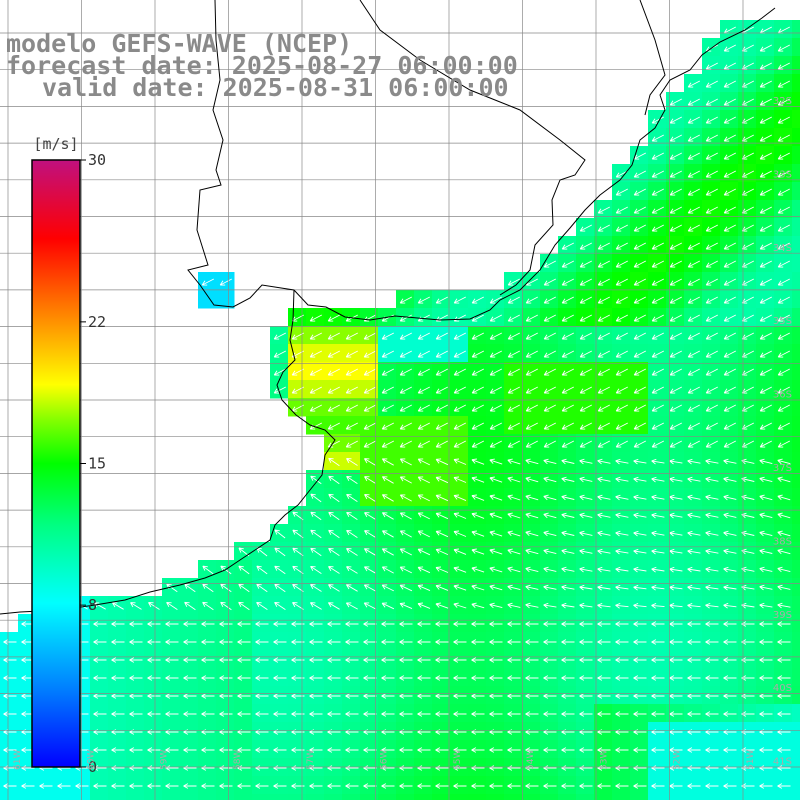 Image resolution: width=800 pixels, height=800 pixels. I want to click on colorbar-tick-label: 15, so click(97, 464).